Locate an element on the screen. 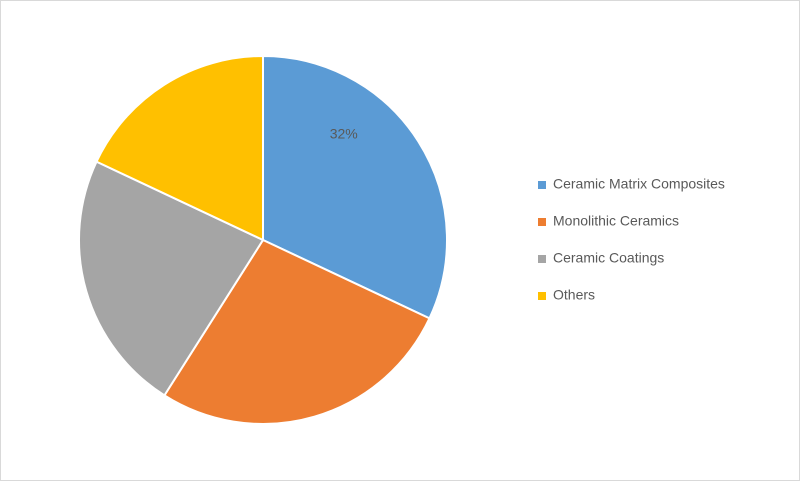  data-label: 32% is located at coordinates (344, 134).